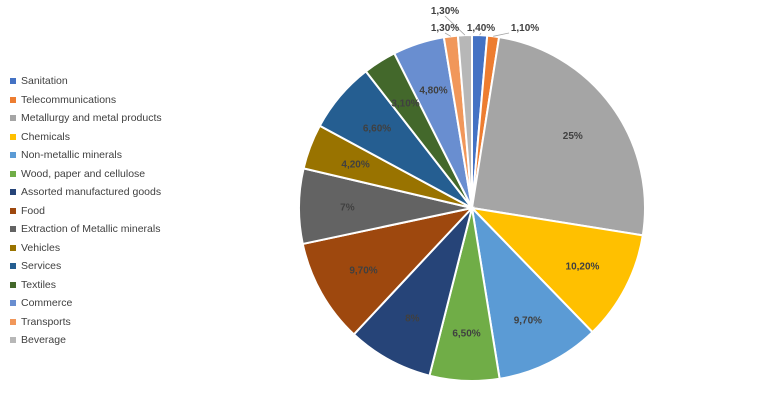  I want to click on legend-item: Services, so click(86, 266).